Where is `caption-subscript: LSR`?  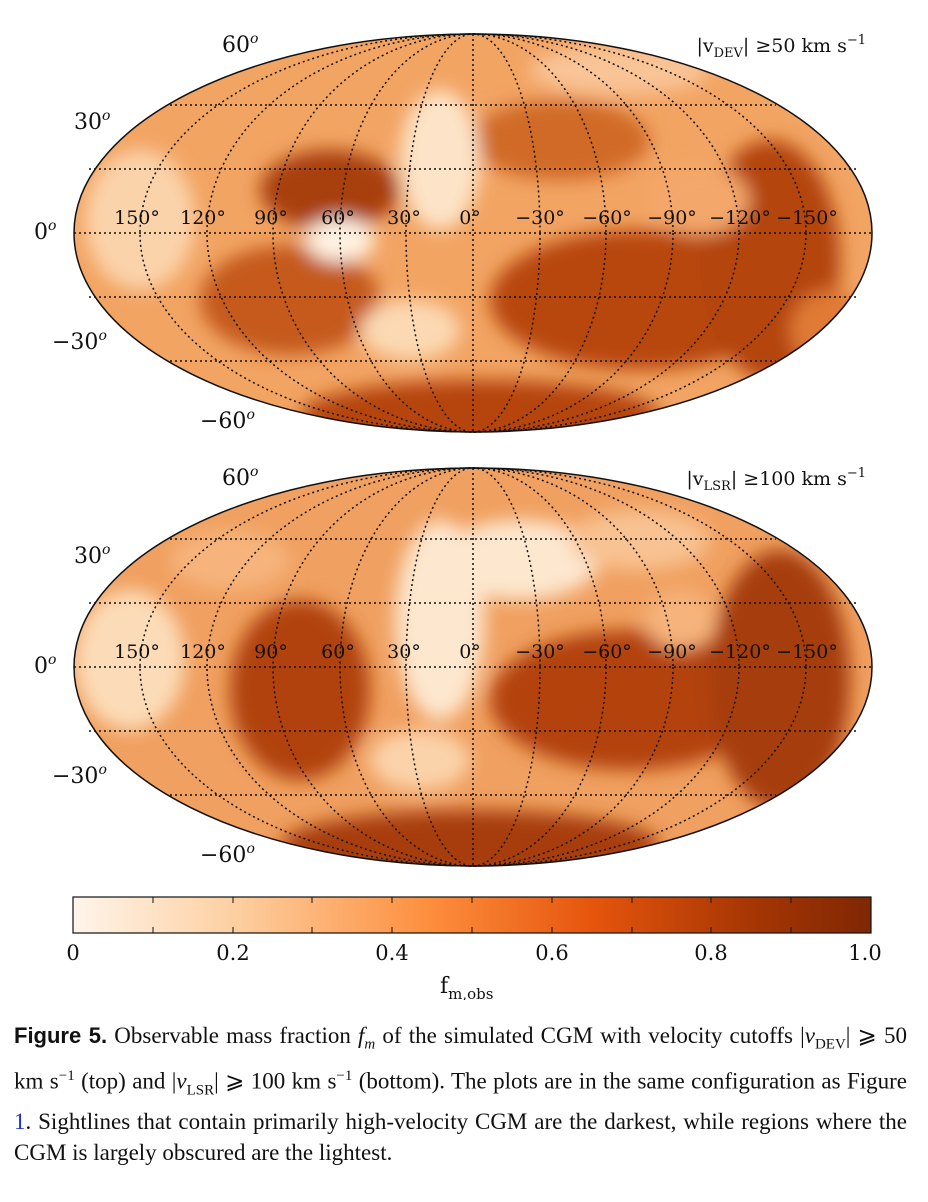
caption-subscript: LSR is located at coordinates (200, 1089).